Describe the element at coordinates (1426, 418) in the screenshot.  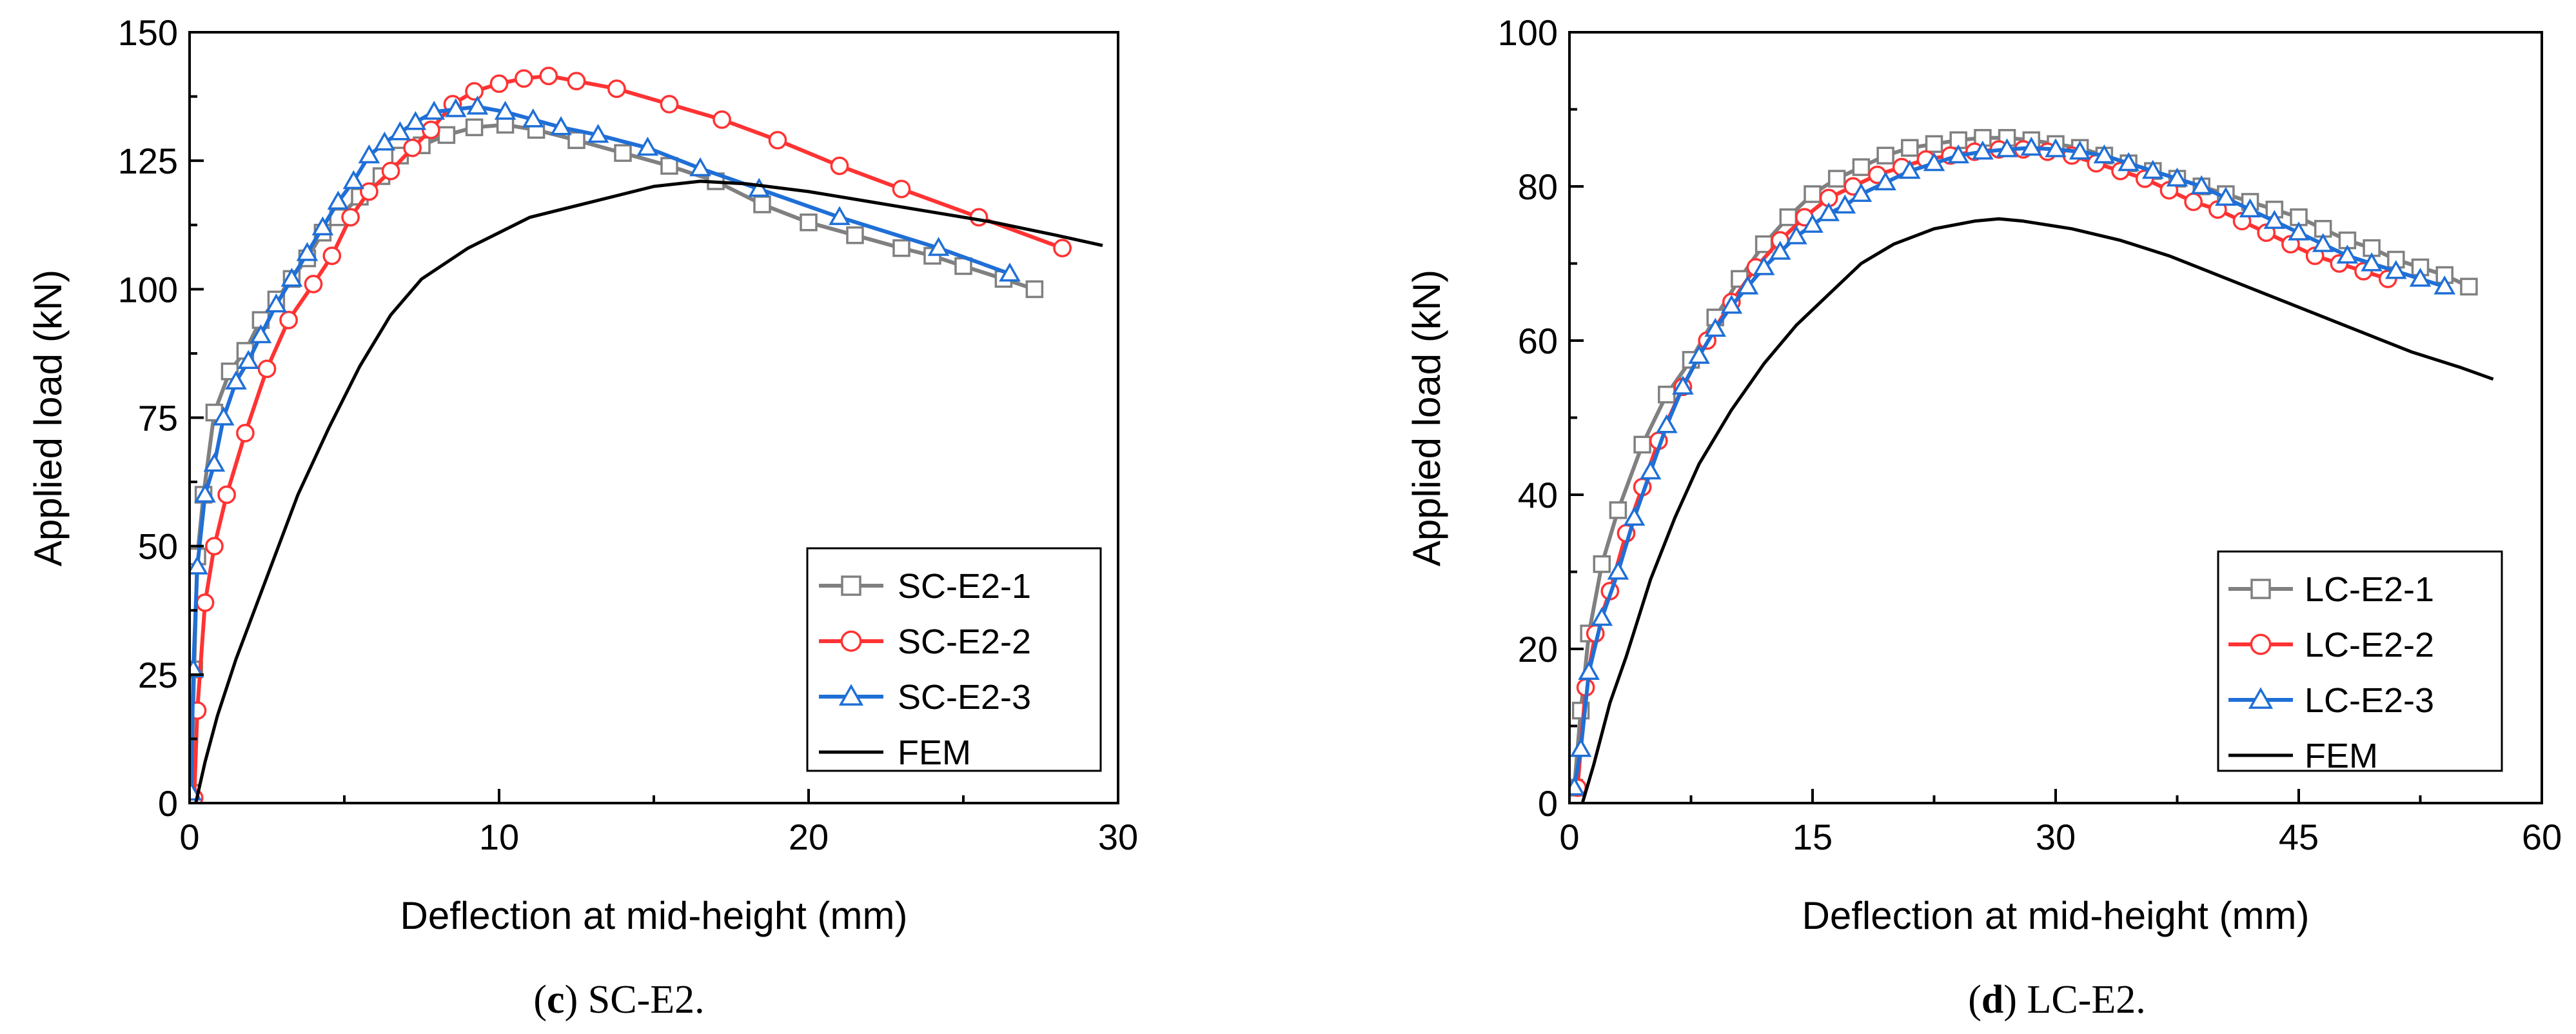
I see `y-axis-title-d: Applied load (kN)` at that location.